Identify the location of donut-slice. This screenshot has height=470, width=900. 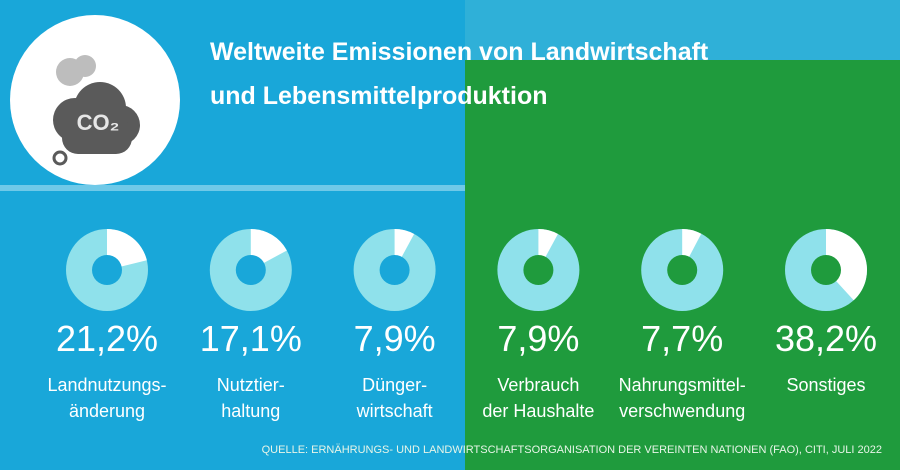
(847, 265).